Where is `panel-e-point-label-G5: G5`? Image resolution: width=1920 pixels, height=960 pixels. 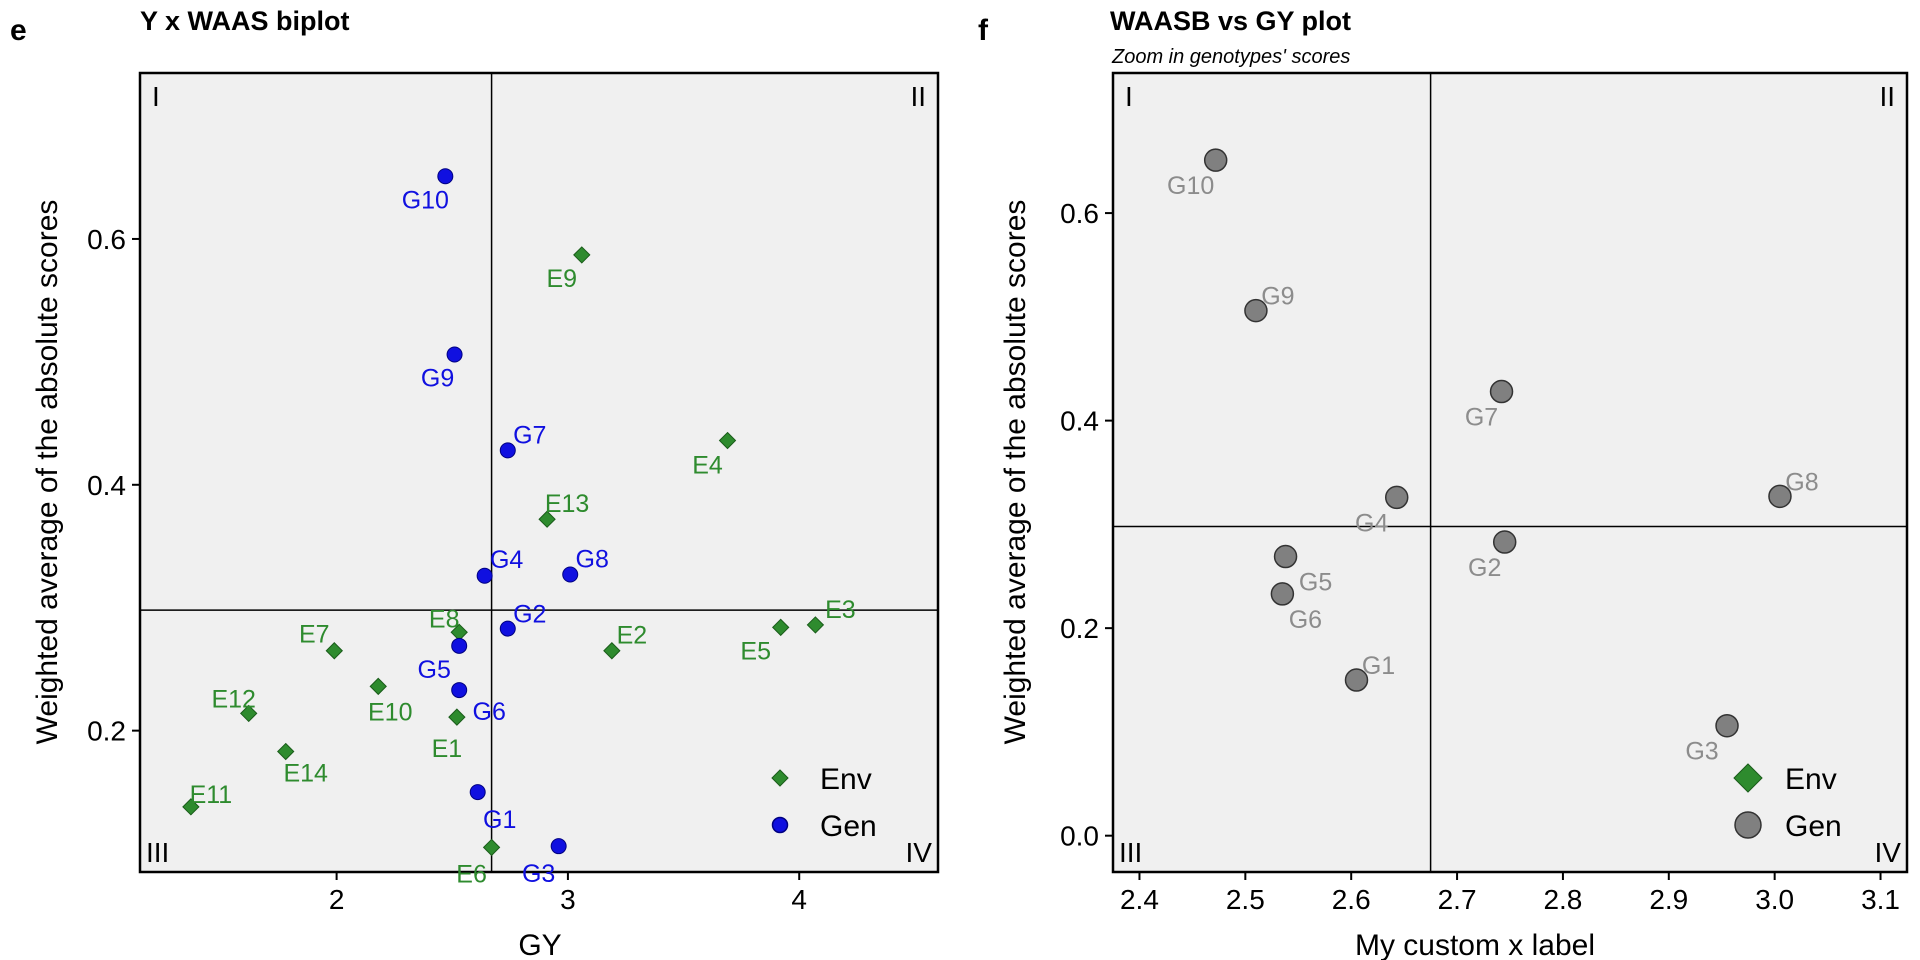 panel-e-point-label-G5: G5 is located at coordinates (434, 670).